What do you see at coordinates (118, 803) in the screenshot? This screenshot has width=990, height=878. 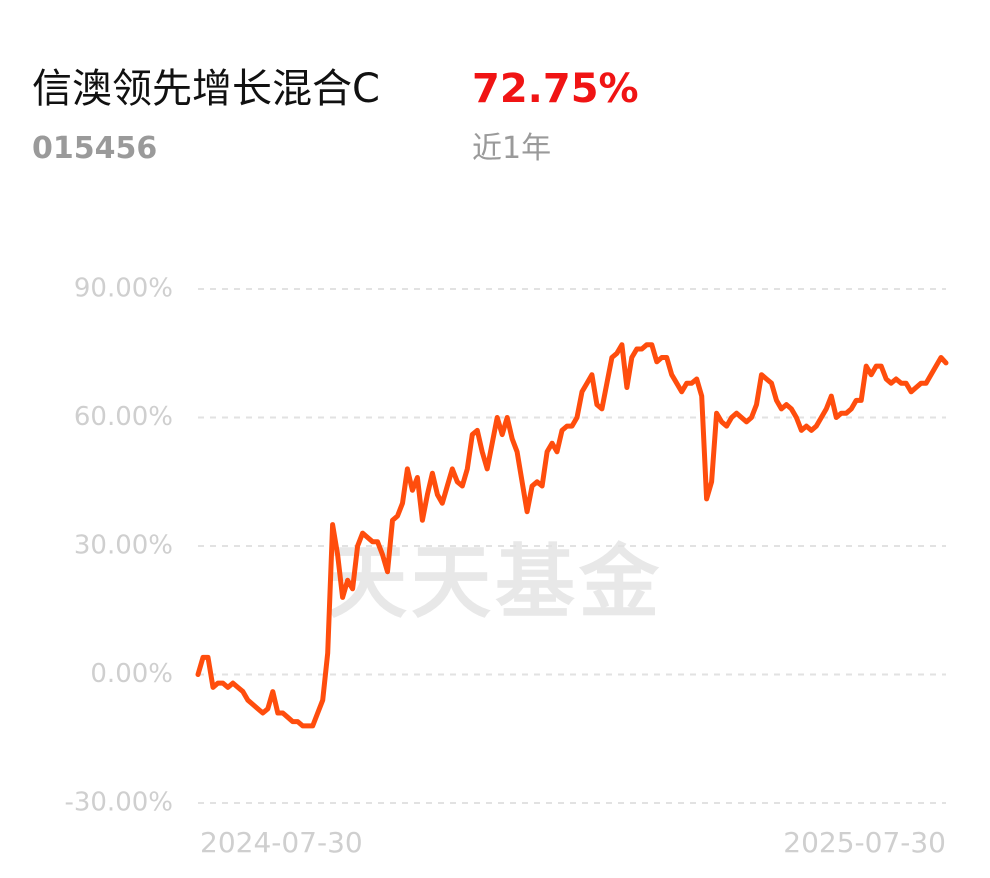 I see `y-tick-label: -30.00%` at bounding box center [118, 803].